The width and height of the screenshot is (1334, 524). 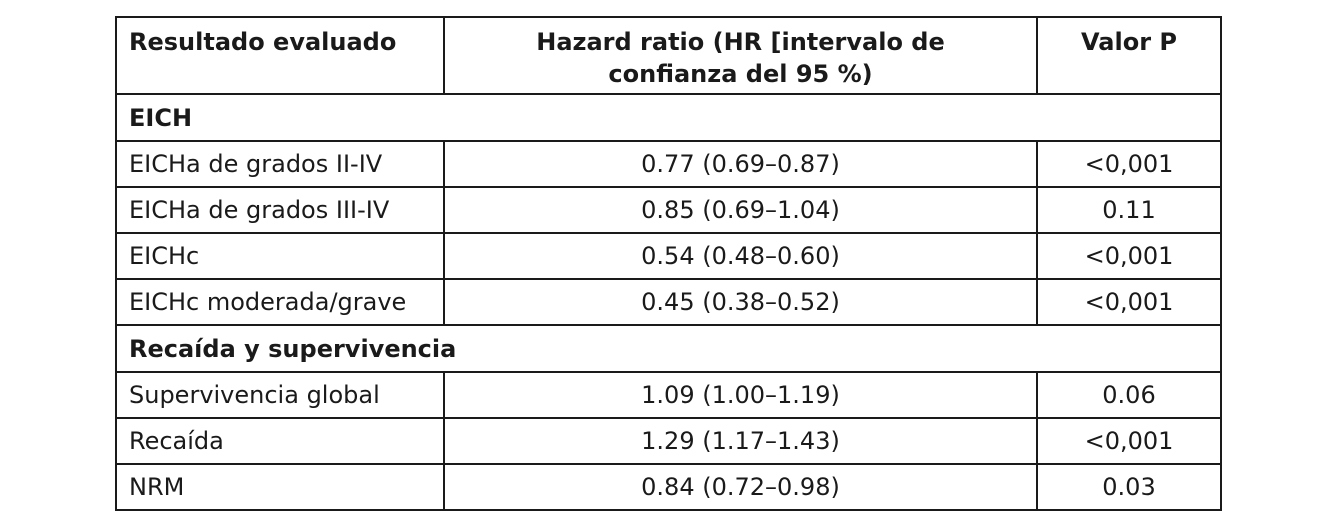 What do you see at coordinates (1129, 487) in the screenshot?
I see `p-value-cell: 0.03` at bounding box center [1129, 487].